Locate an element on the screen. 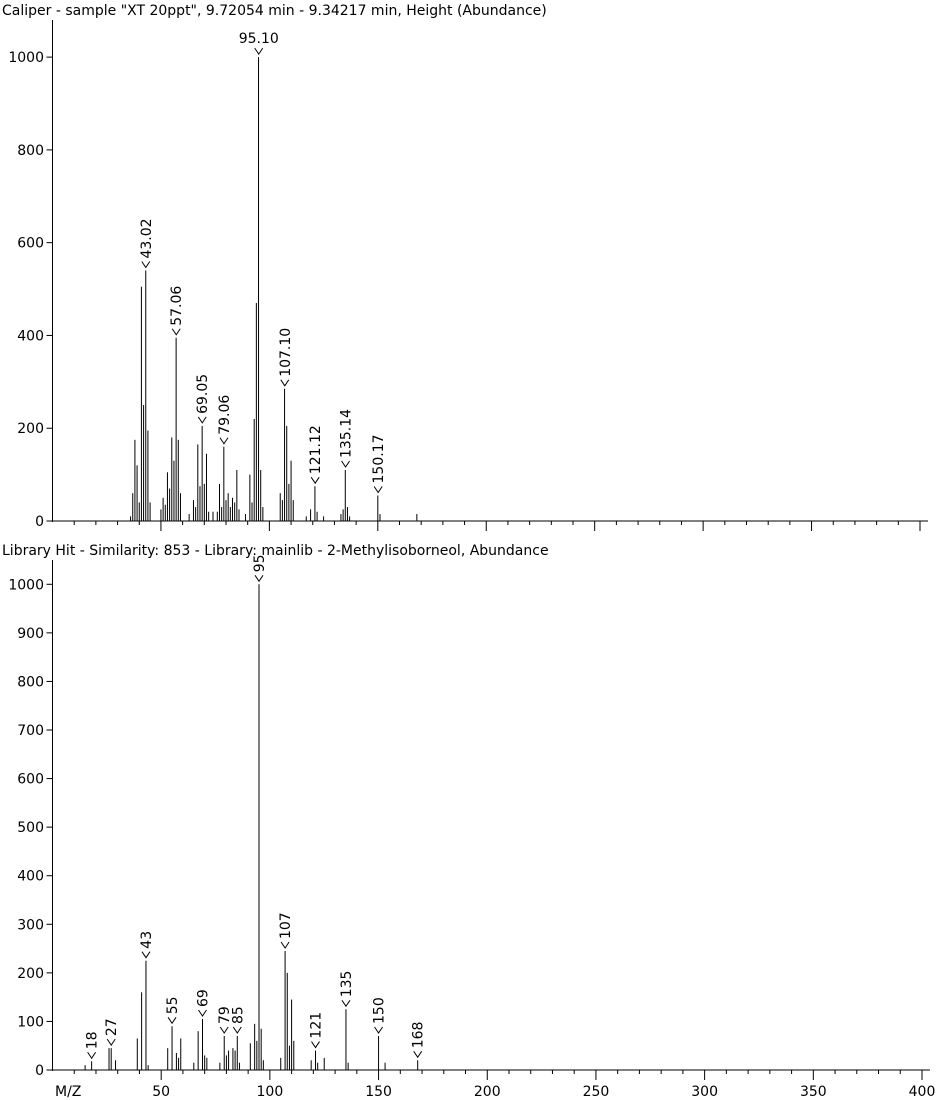 The image size is (950, 1100). peak-label: 107 is located at coordinates (286, 925).